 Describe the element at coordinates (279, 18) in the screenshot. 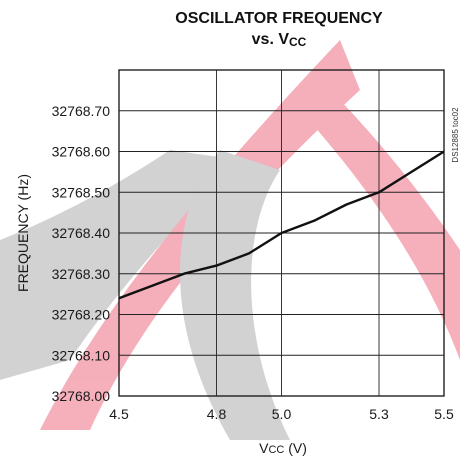

I see `chart-title: OSCILLATOR FREQUENCY` at that location.